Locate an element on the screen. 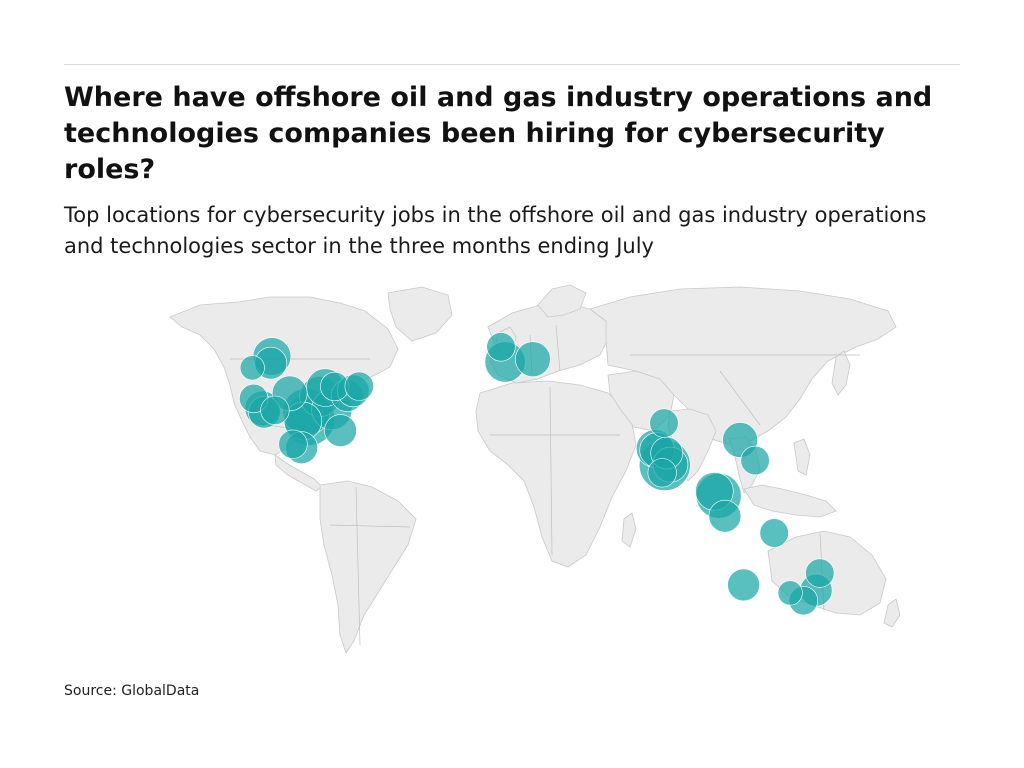 The image size is (1024, 768). landmass-asia is located at coordinates (743, 366).